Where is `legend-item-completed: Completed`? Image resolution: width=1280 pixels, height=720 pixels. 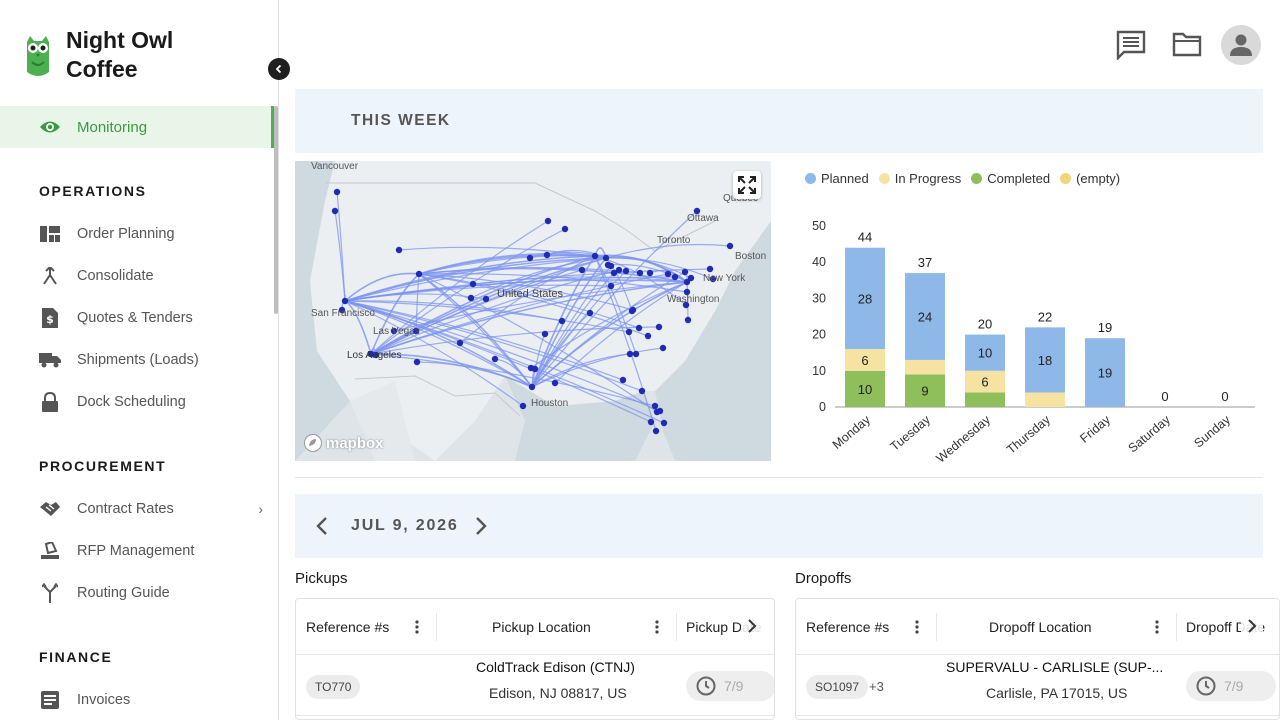
legend-item-completed: Completed is located at coordinates (1010, 178).